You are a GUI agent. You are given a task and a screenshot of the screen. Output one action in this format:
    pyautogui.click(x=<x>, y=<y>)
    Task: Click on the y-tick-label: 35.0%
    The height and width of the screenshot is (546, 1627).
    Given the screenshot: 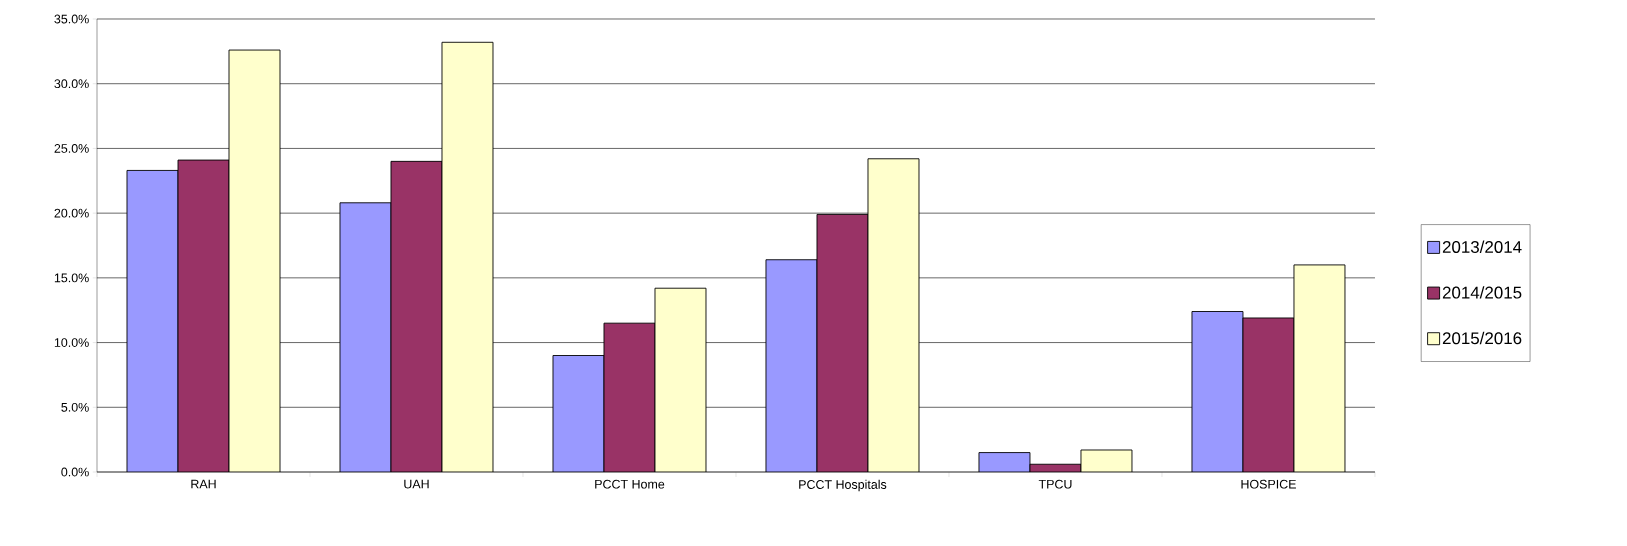 What is the action you would take?
    pyautogui.click(x=71, y=19)
    